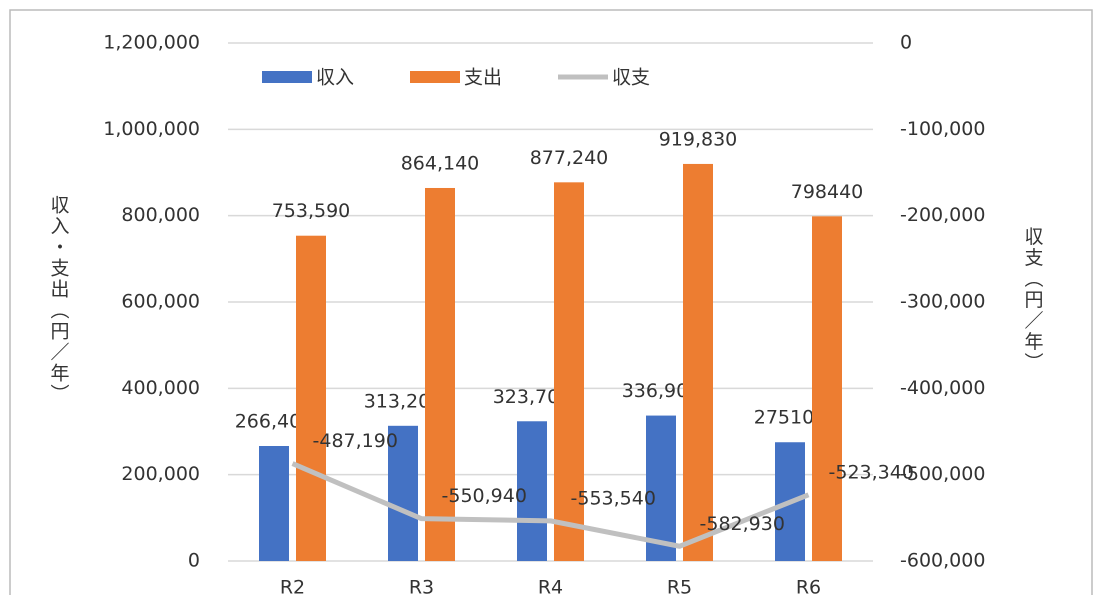 This screenshot has height=595, width=1102. I want to click on y-axis-label: 収入・支出（円／年）, so click(59, 300).